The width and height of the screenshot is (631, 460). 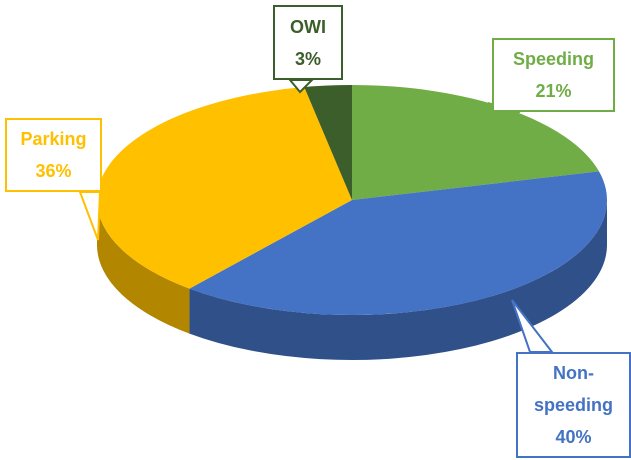 I want to click on category-label: Speeding, so click(x=553, y=59).